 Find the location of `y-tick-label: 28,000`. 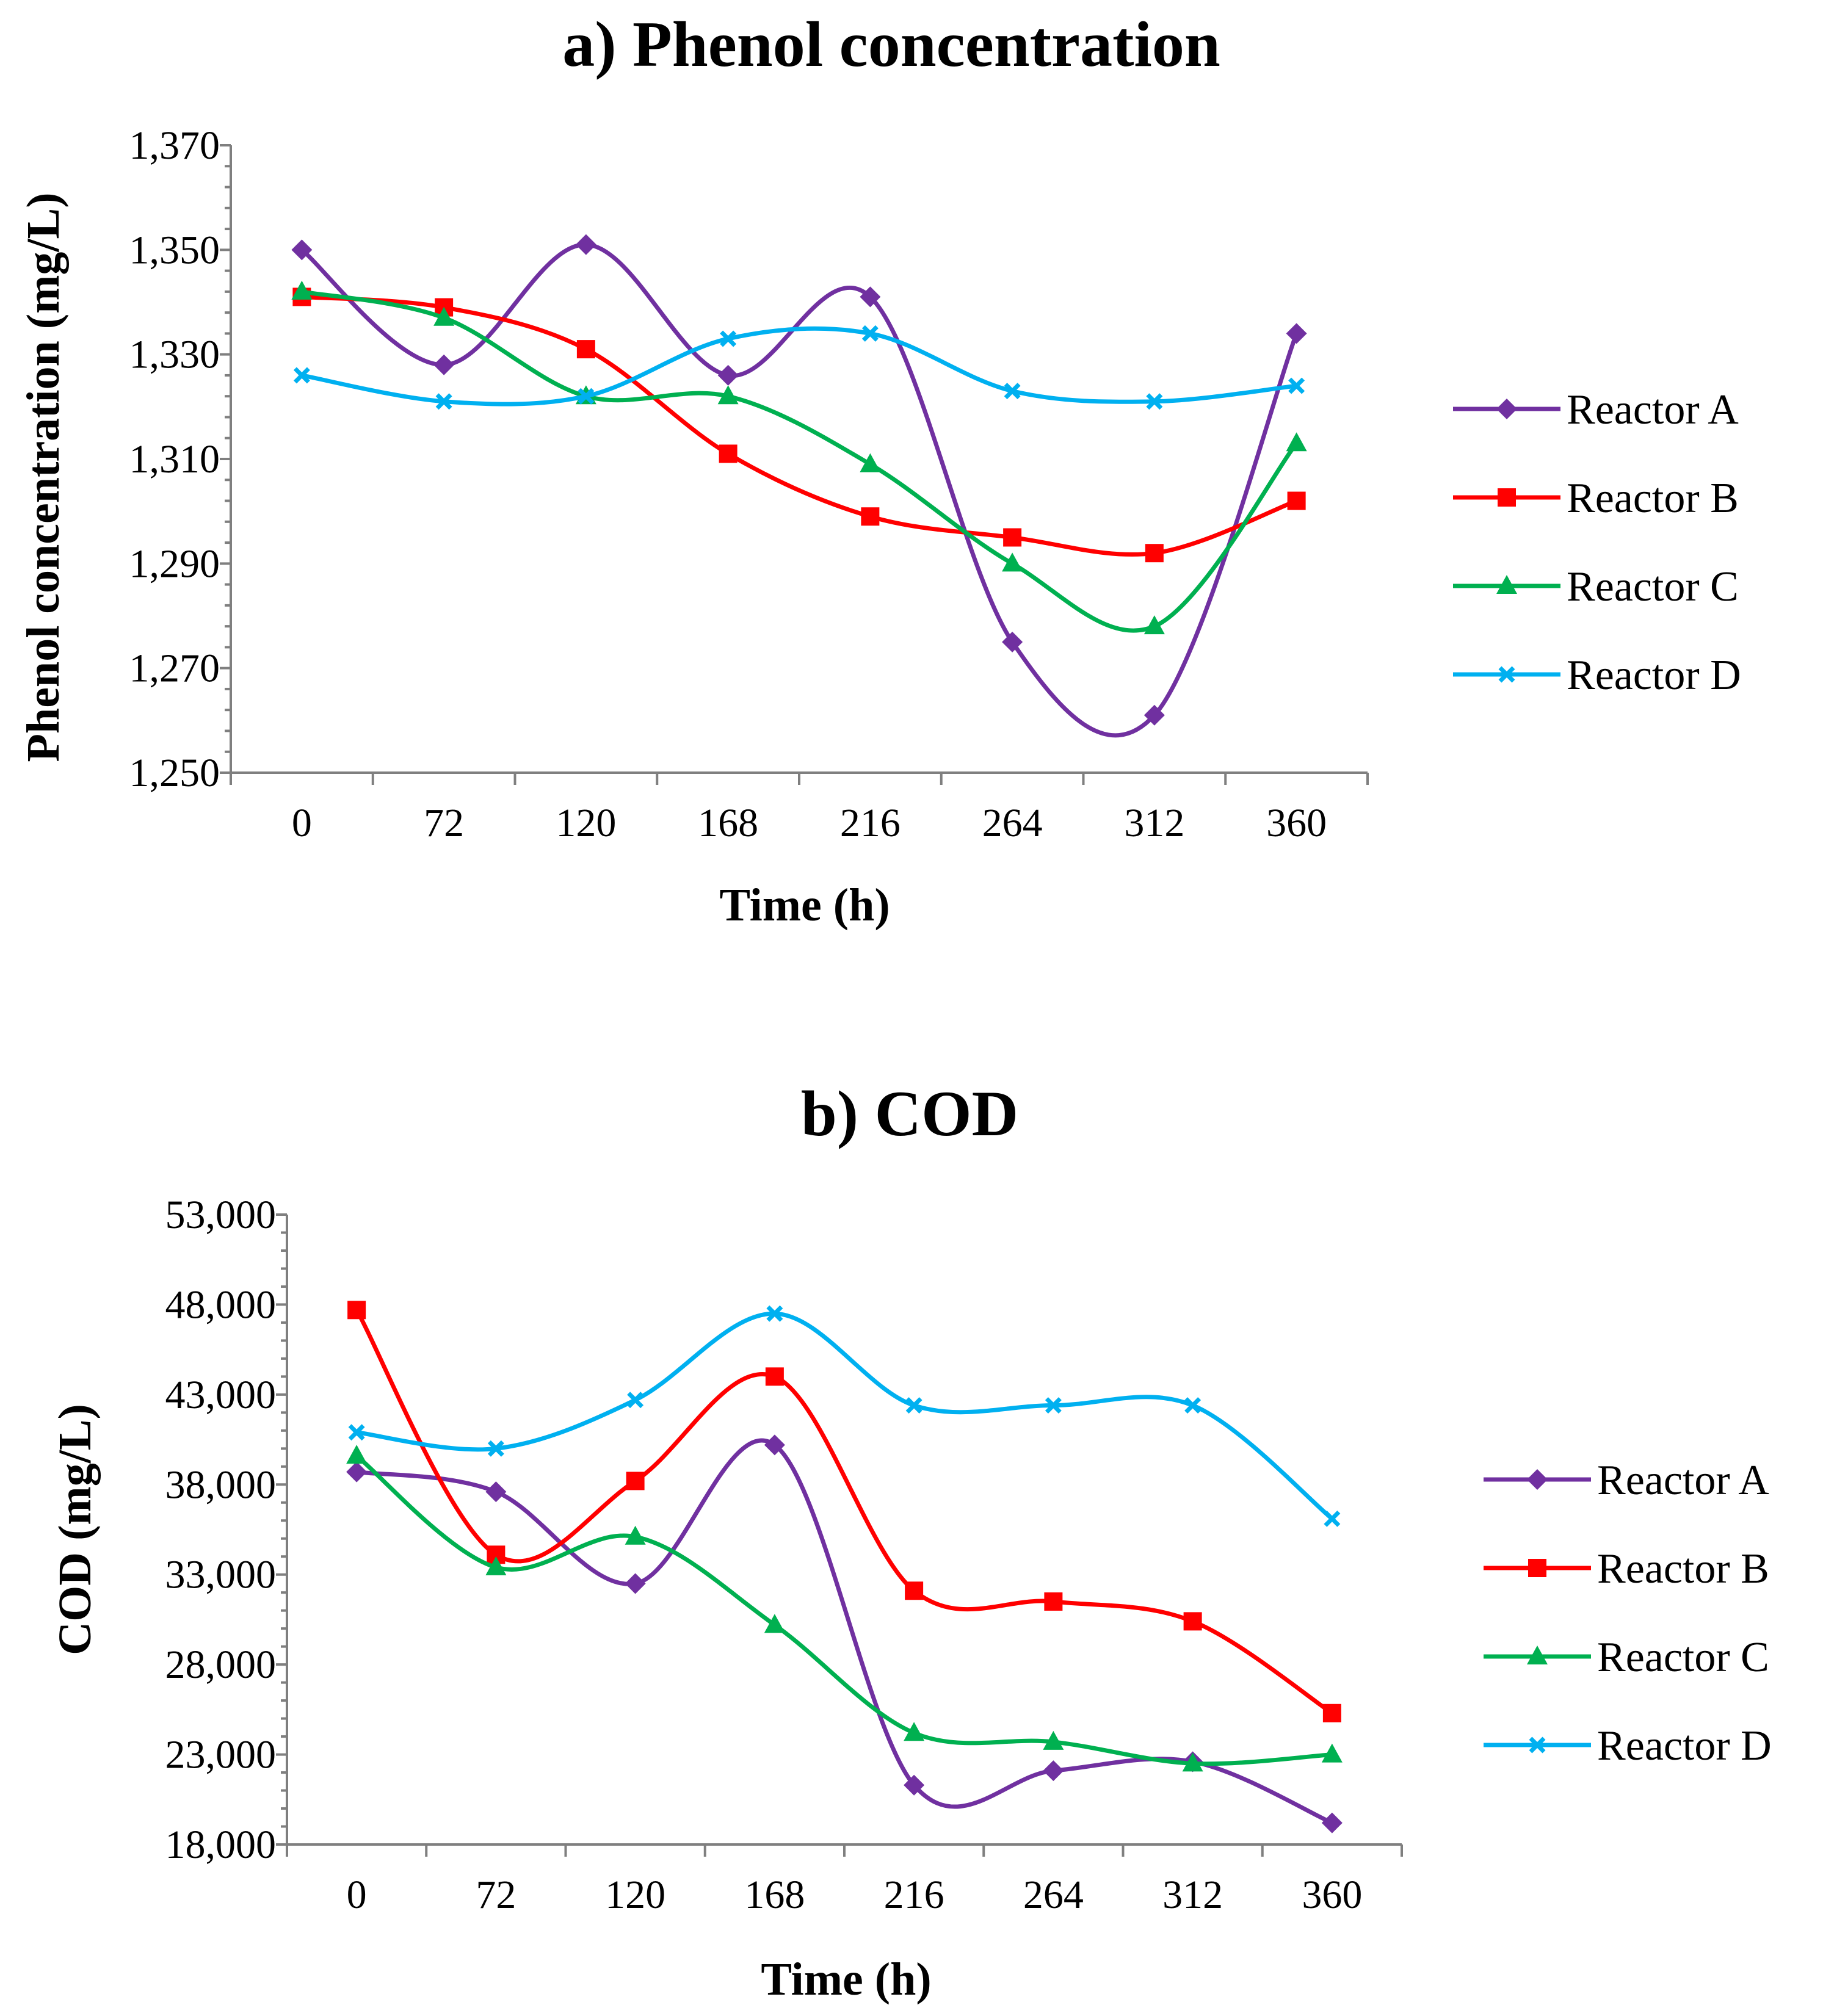

y-tick-label: 28,000 is located at coordinates (221, 1664).